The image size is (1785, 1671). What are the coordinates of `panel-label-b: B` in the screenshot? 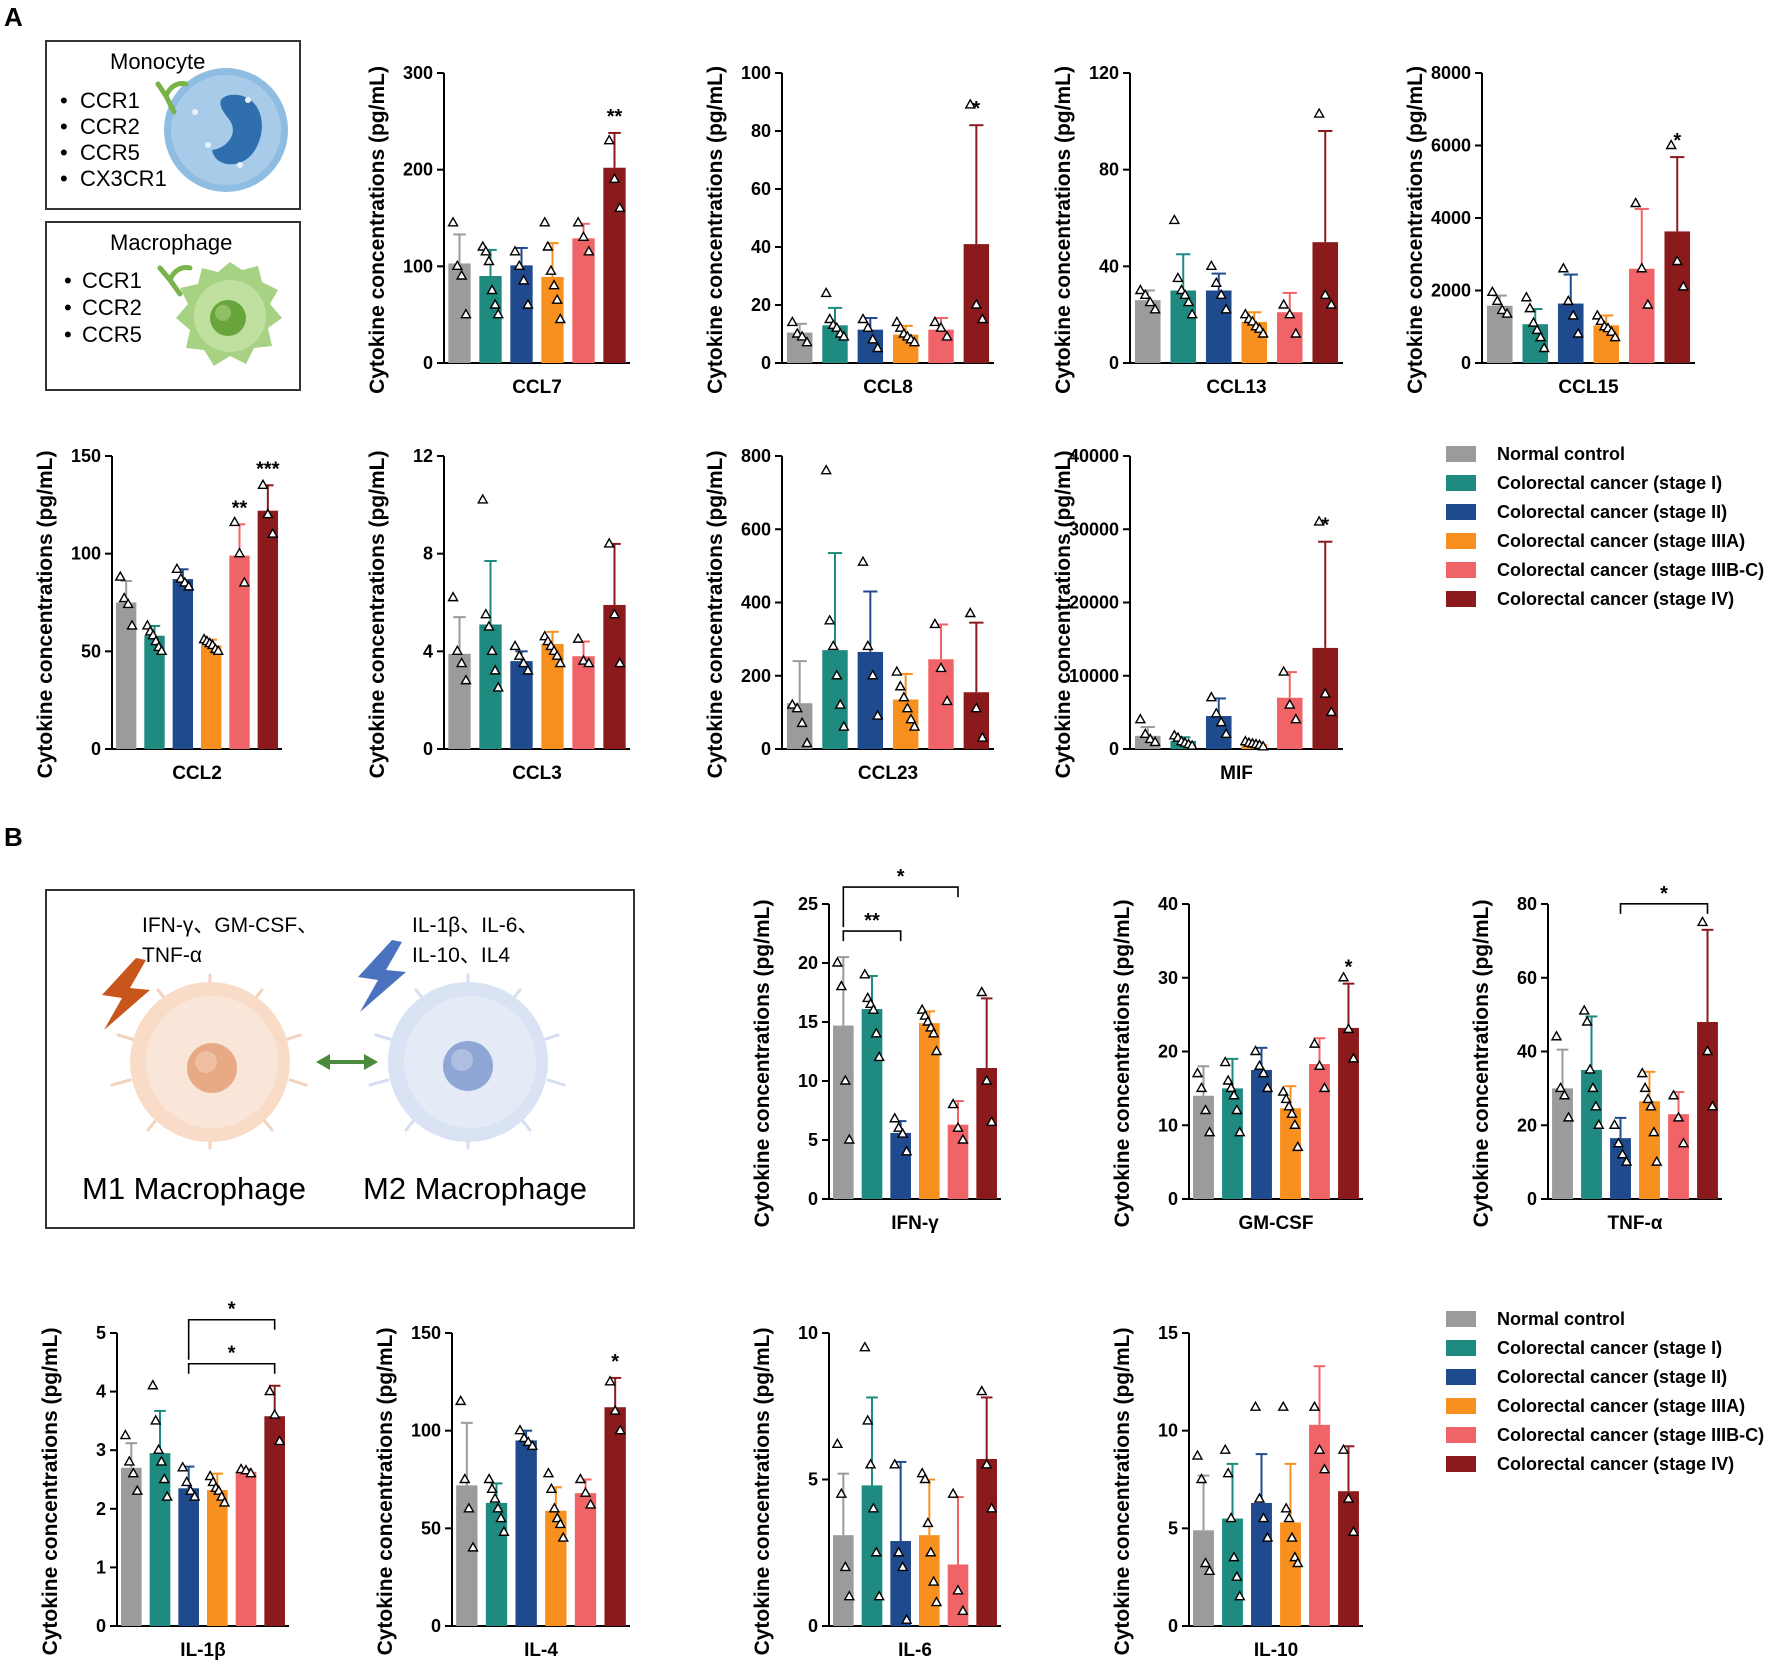 It's located at (13, 837).